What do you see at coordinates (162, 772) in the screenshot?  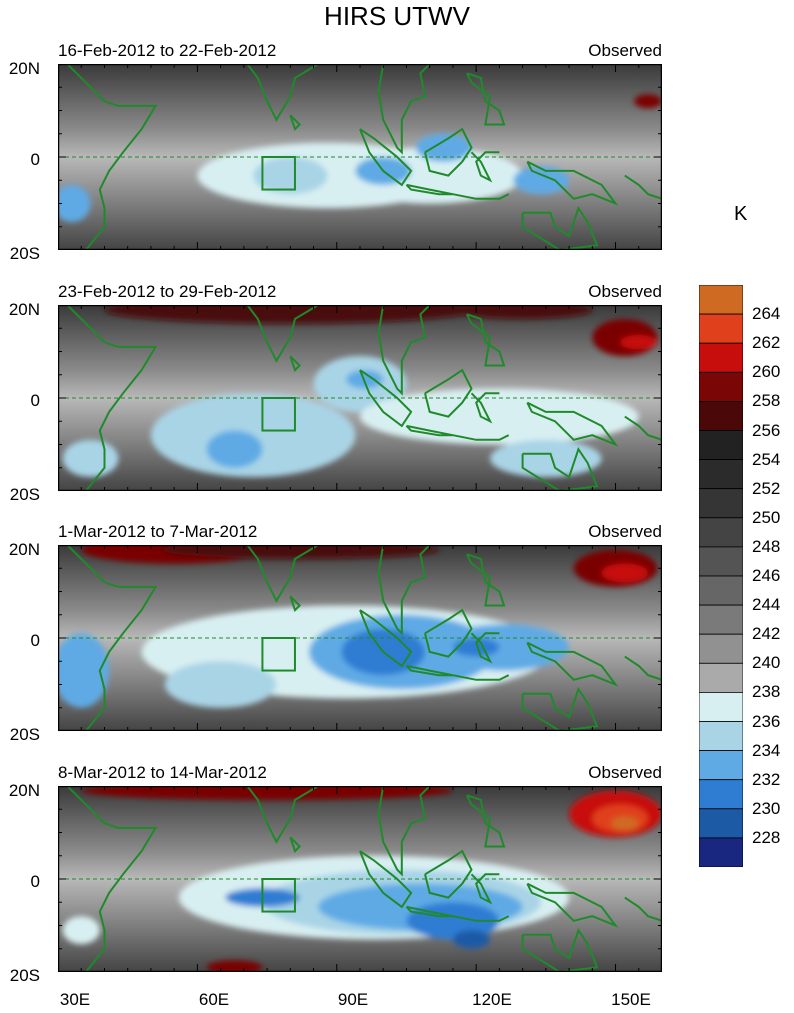 I see `panel-date-range: 8-Mar-2012 to 14-Mar-2012` at bounding box center [162, 772].